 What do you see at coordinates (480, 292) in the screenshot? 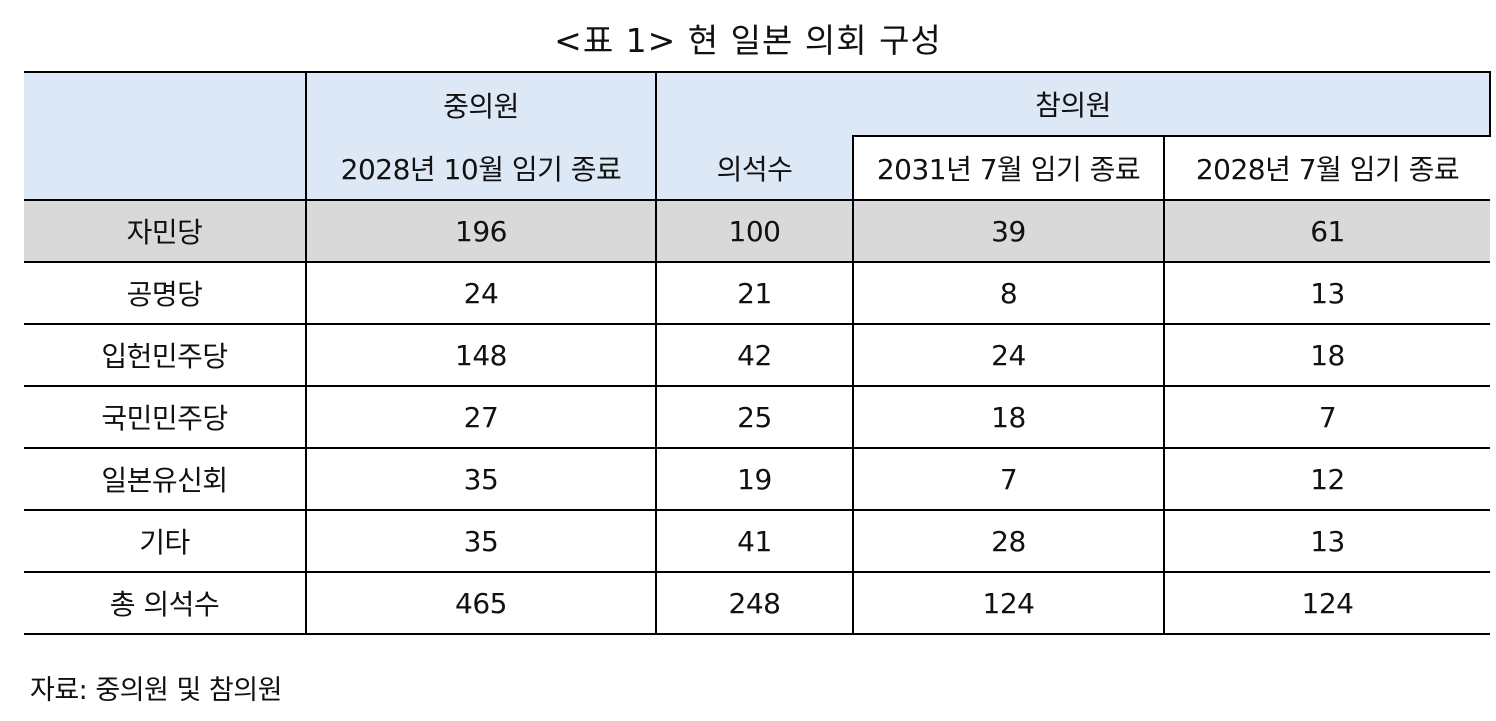
I see `lower-seats: 24` at bounding box center [480, 292].